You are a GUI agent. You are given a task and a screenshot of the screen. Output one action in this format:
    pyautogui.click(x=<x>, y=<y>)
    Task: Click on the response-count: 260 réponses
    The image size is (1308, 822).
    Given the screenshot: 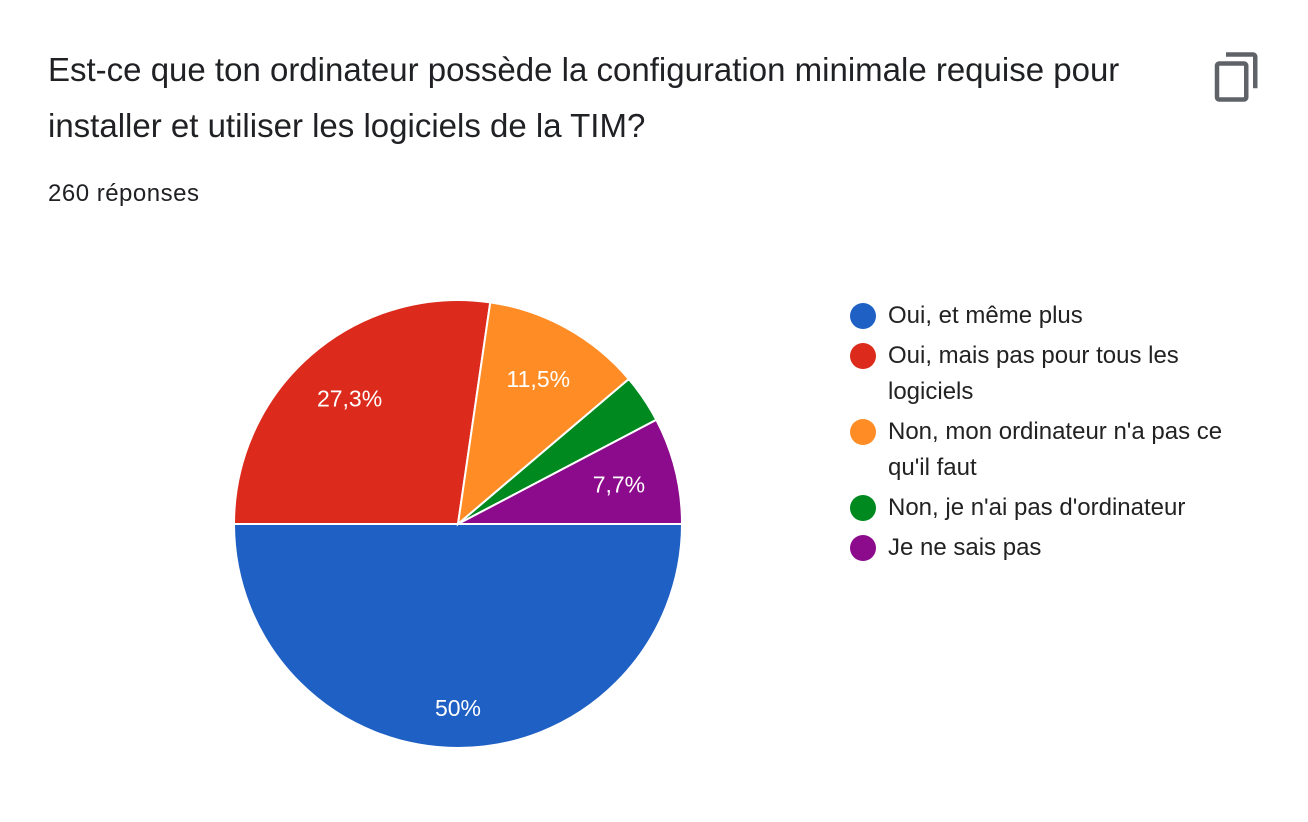 What is the action you would take?
    pyautogui.click(x=124, y=193)
    